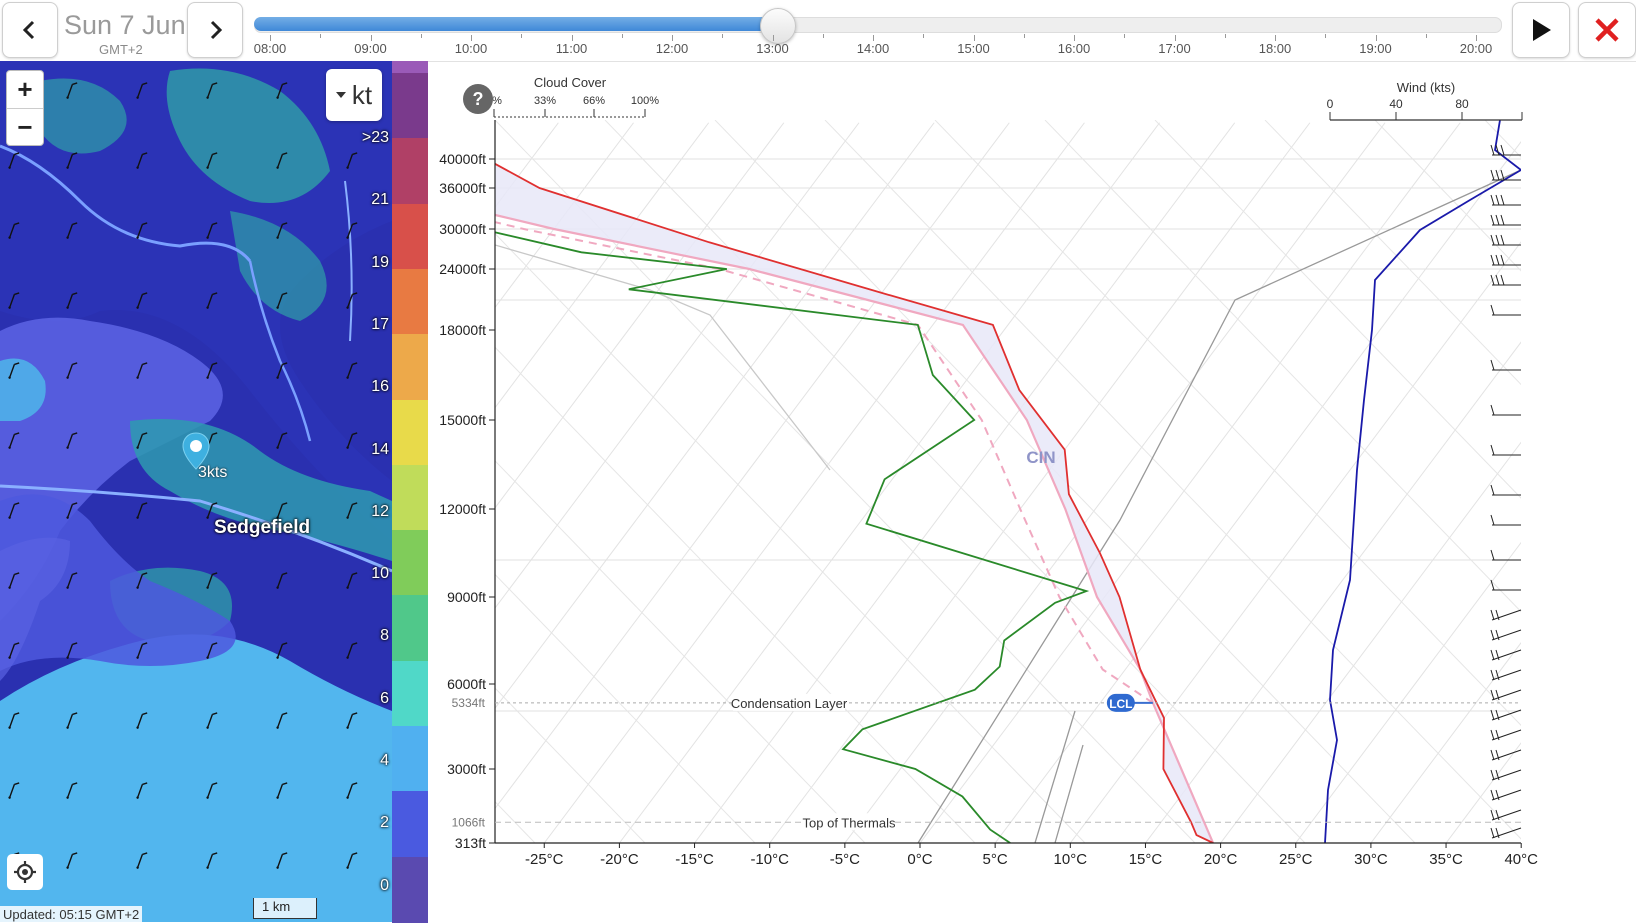 The image size is (1636, 923). Describe the element at coordinates (1174, 48) in the screenshot. I see `timeline-hour-label: 17:00` at that location.